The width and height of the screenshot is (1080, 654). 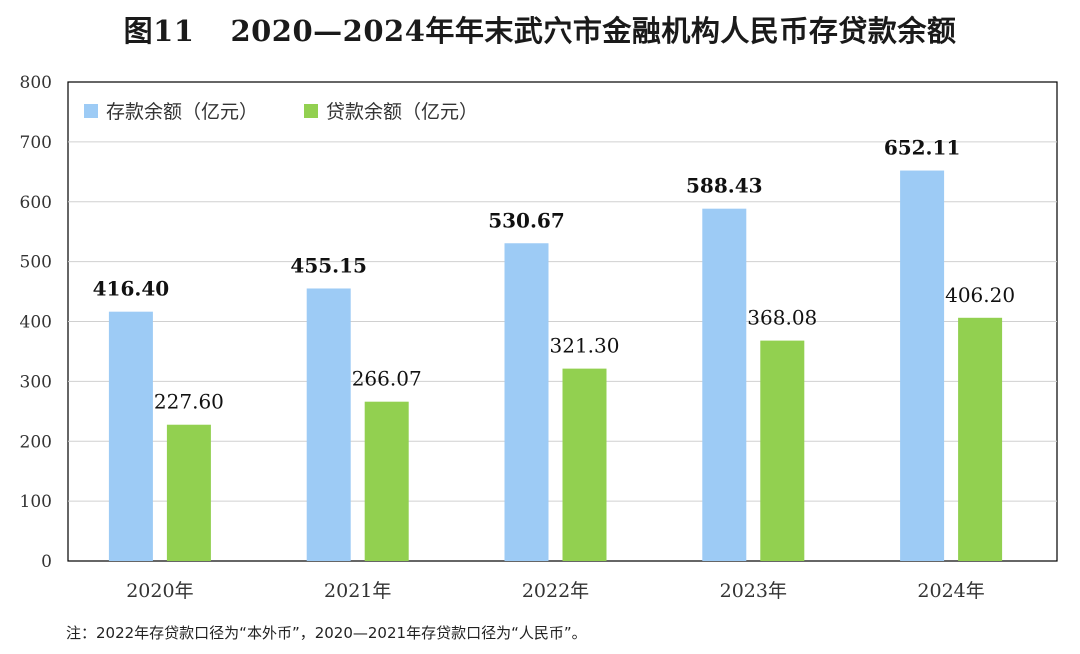 I want to click on data-label: 368.08, so click(x=782, y=318).